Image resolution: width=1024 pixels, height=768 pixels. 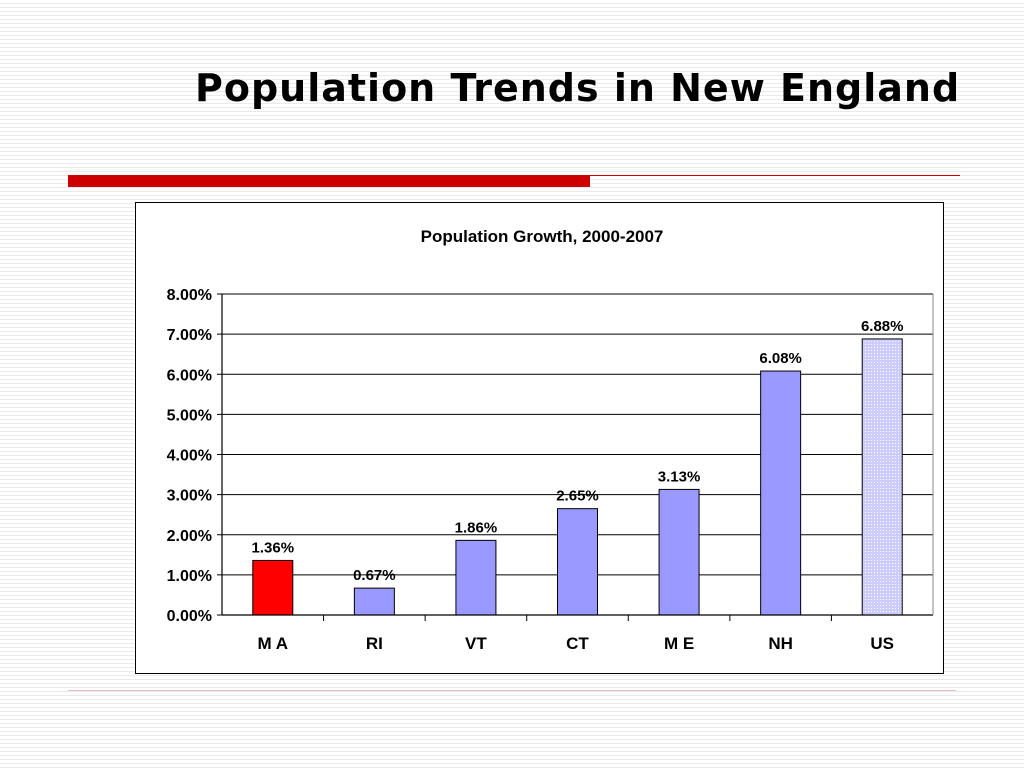 I want to click on y-tick-label: 7.00%, so click(x=189, y=335).